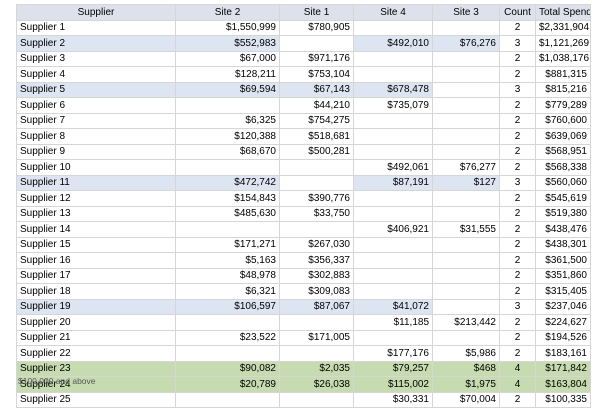 The width and height of the screenshot is (598, 408). I want to click on cell-count: 4, so click(517, 368).